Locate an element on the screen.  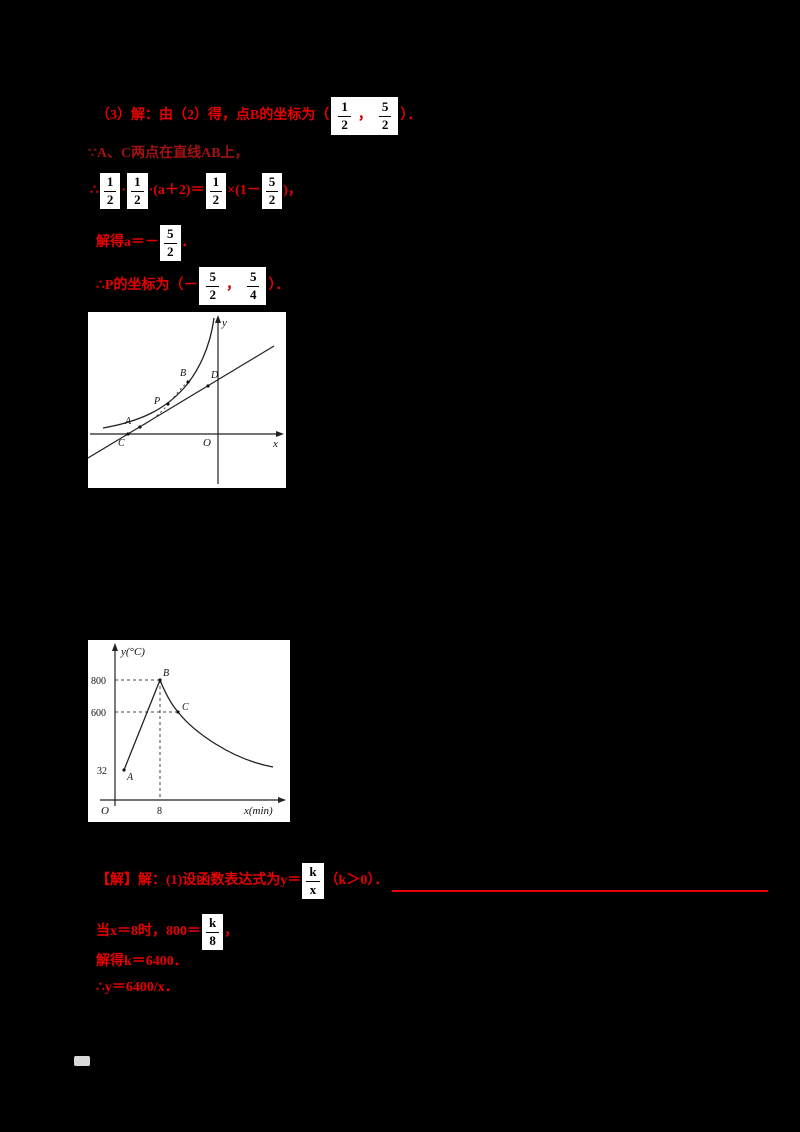
fraction-denominator: 4 is located at coordinates (253, 294).